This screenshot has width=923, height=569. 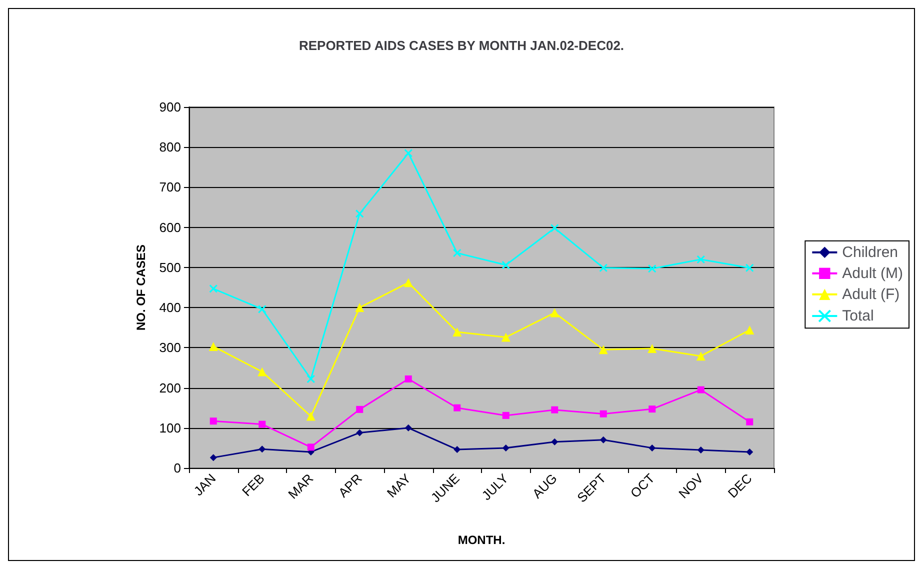 I want to click on x-axis-title: MONTH., so click(x=482, y=540).